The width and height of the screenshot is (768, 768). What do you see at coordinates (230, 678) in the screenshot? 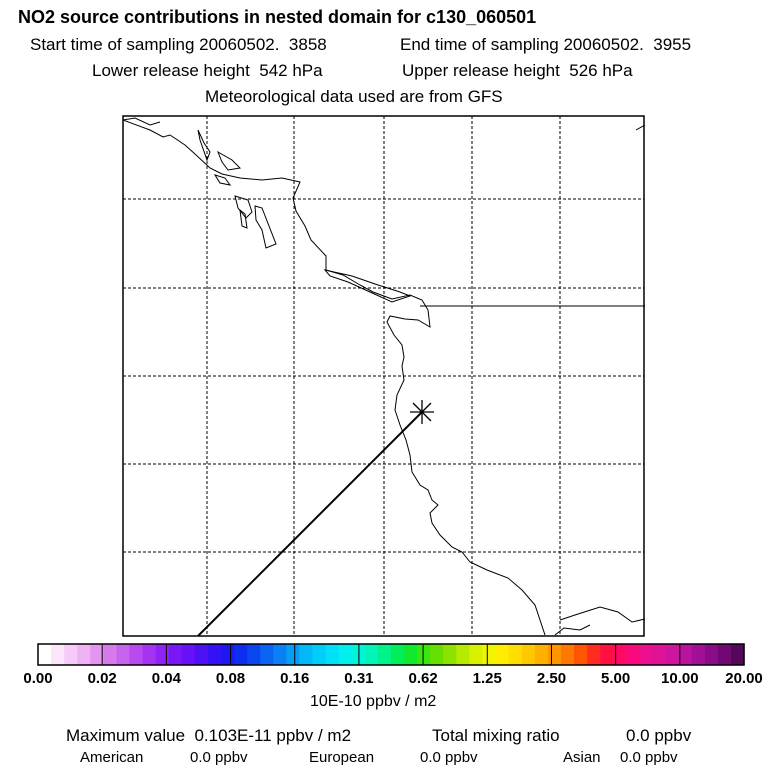
I see `colorbar-tick-label: 0.08` at bounding box center [230, 678].